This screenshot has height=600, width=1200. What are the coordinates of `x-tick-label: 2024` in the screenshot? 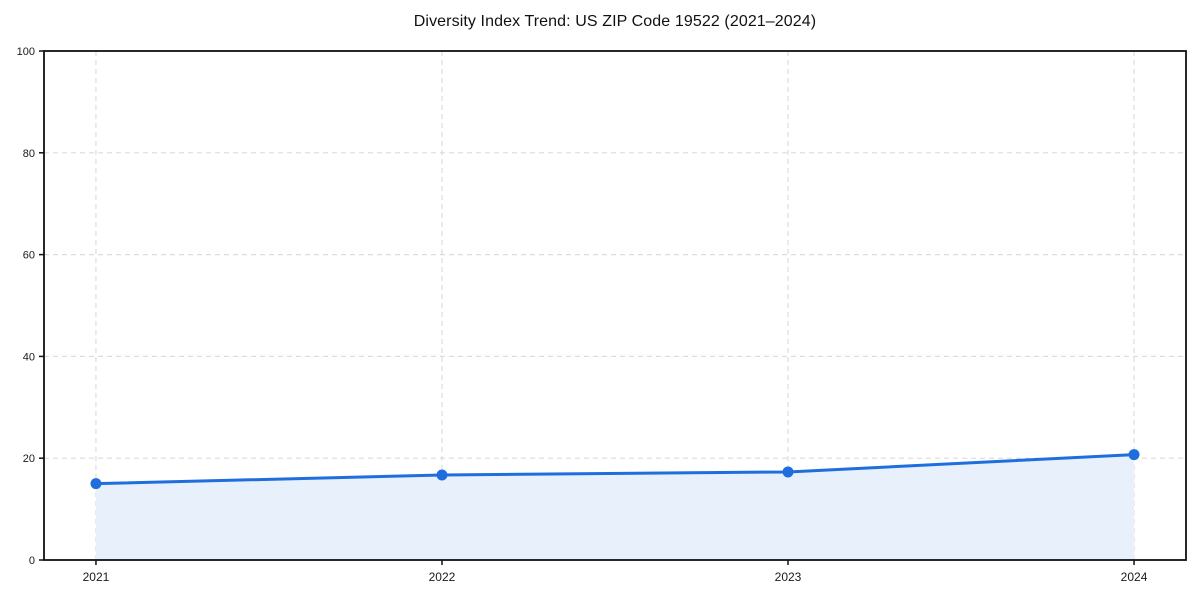 It's located at (1134, 577).